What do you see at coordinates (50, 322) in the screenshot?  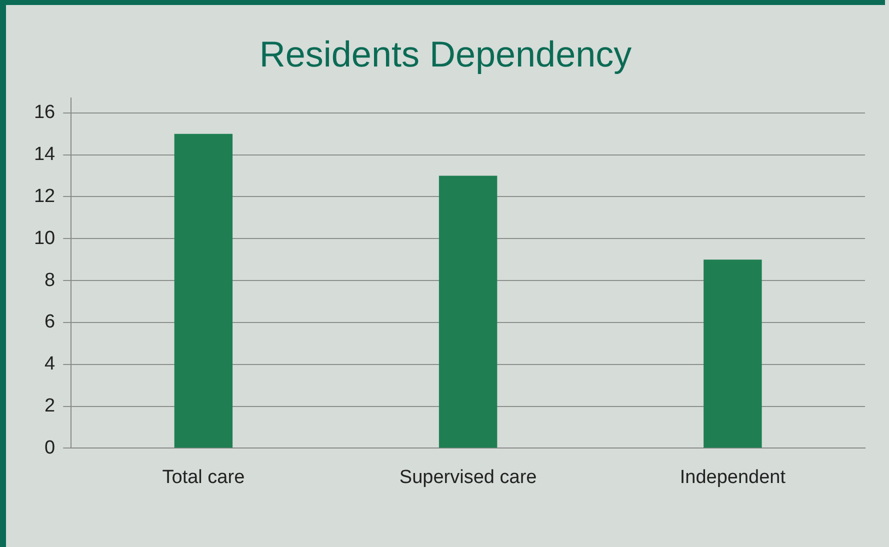 I see `y-tick-label: 6` at bounding box center [50, 322].